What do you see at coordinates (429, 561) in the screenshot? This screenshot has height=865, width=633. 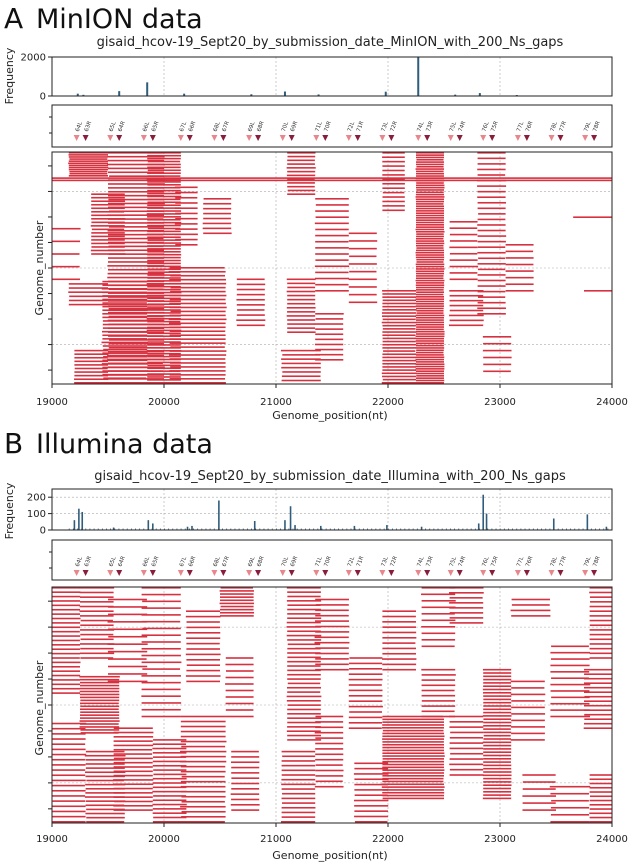 I see `primer-label: 73R` at bounding box center [429, 561].